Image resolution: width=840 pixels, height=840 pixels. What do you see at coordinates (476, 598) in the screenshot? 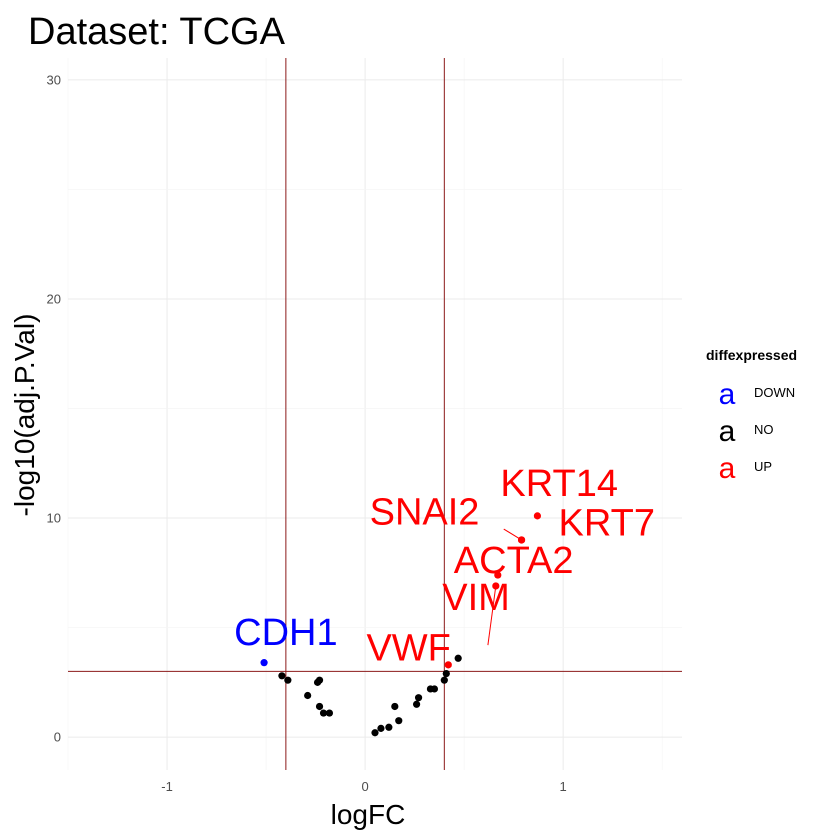
I see `gene-label-vim: VIM` at bounding box center [476, 598].